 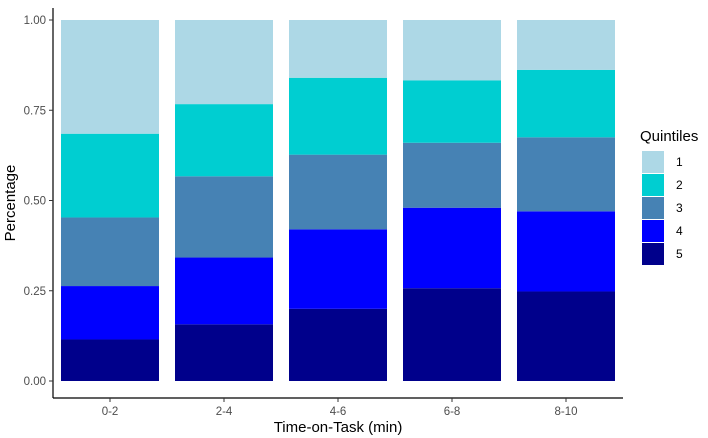 What do you see at coordinates (35, 382) in the screenshot?
I see `y-tick-label: 0.00` at bounding box center [35, 382].